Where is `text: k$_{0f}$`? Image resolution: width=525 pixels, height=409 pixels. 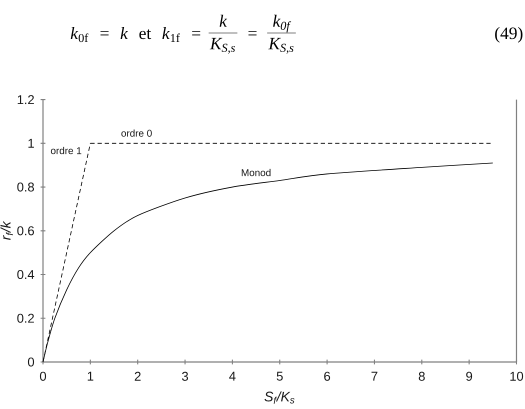
text: k$_{0f}$ is located at coordinates (282, 23).